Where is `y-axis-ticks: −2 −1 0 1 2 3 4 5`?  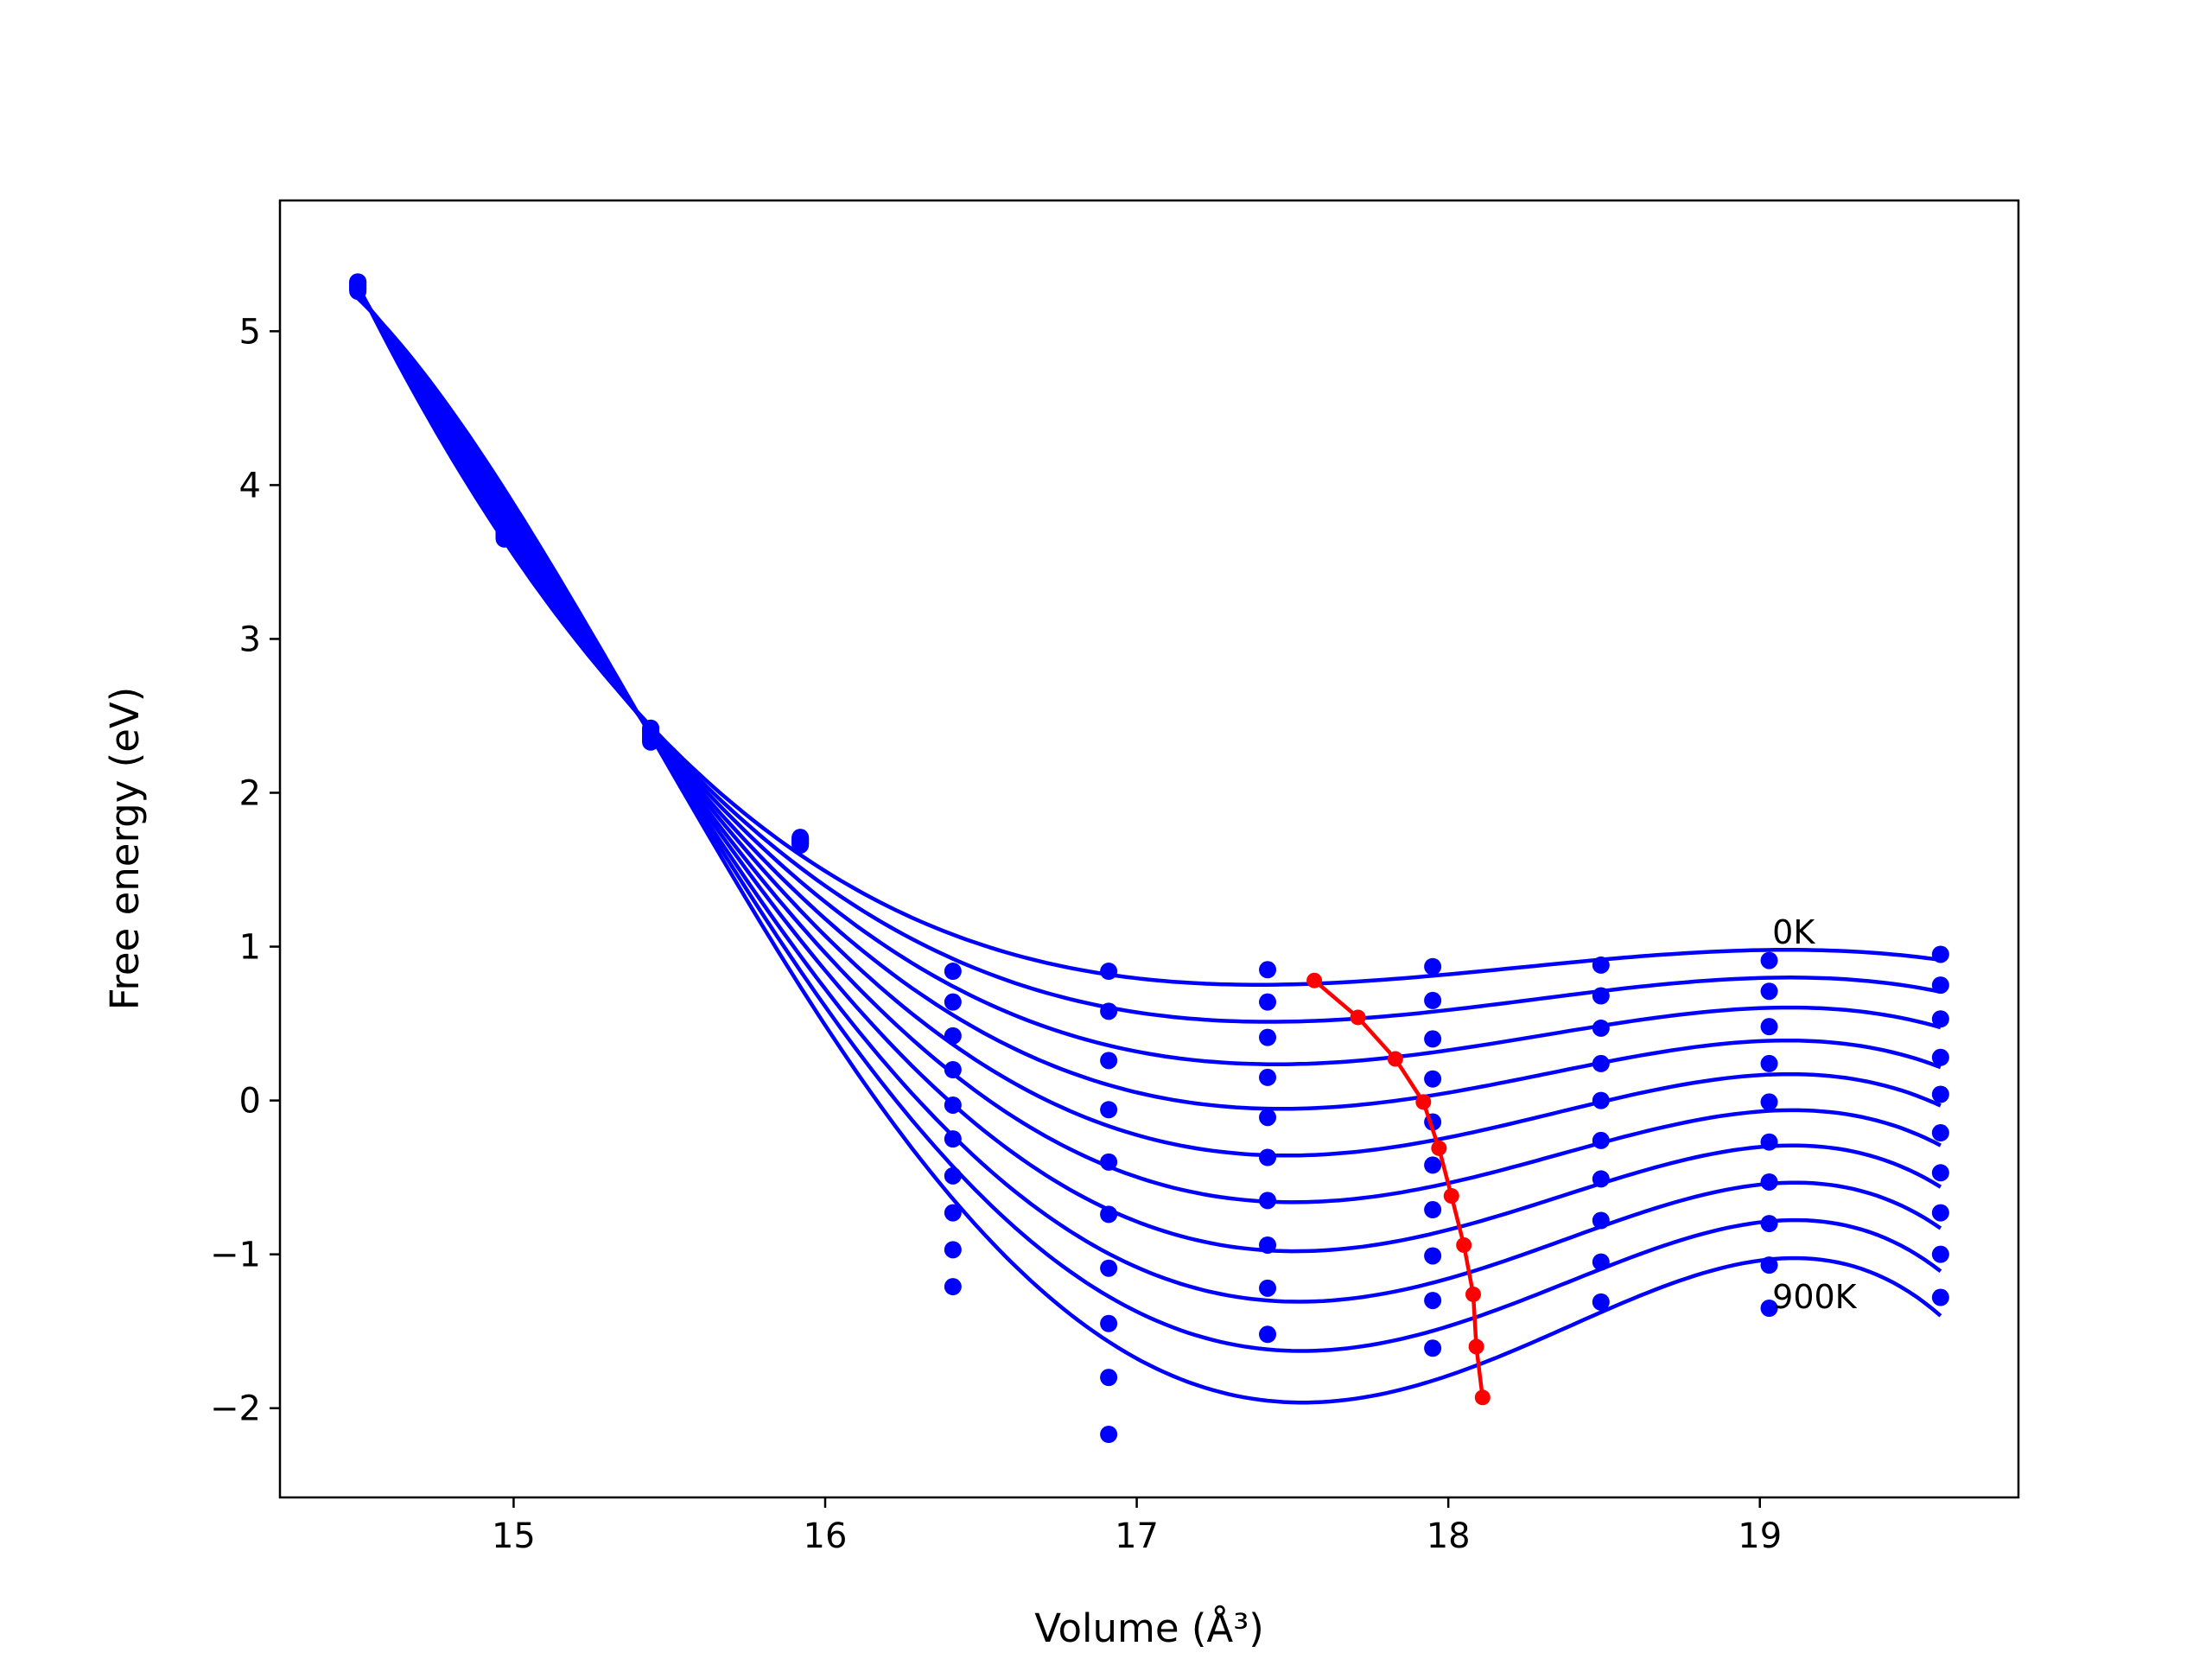 y-axis-ticks: −2 −1 0 1 2 3 4 5 is located at coordinates (245, 870).